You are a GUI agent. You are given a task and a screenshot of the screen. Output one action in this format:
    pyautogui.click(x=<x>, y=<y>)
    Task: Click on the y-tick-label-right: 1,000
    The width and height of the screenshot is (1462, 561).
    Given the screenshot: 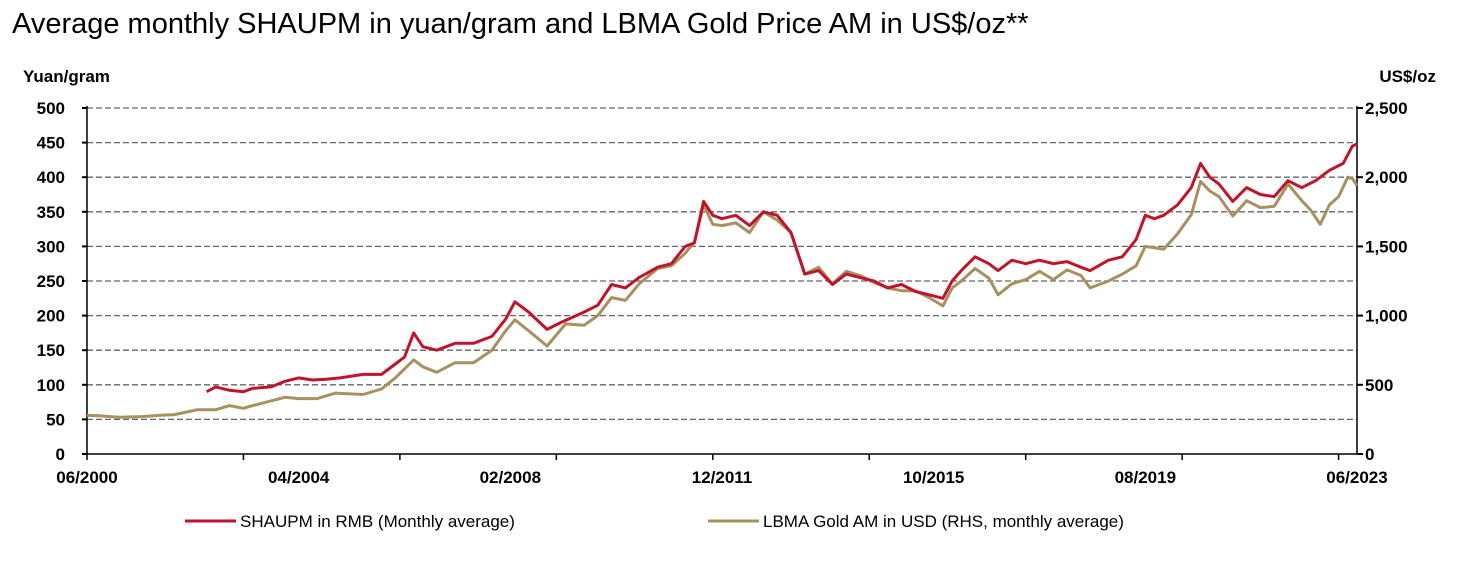 What is the action you would take?
    pyautogui.click(x=1386, y=316)
    